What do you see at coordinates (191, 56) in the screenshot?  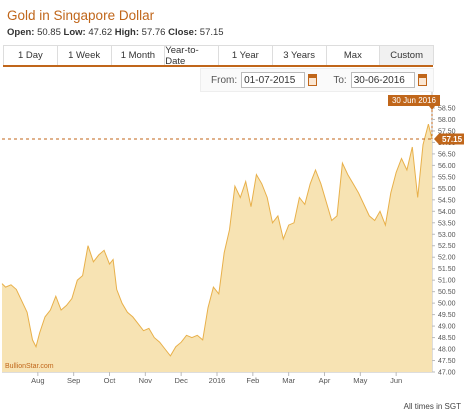 I see `tab-year-to-date: Year-to-Date` at bounding box center [191, 56].